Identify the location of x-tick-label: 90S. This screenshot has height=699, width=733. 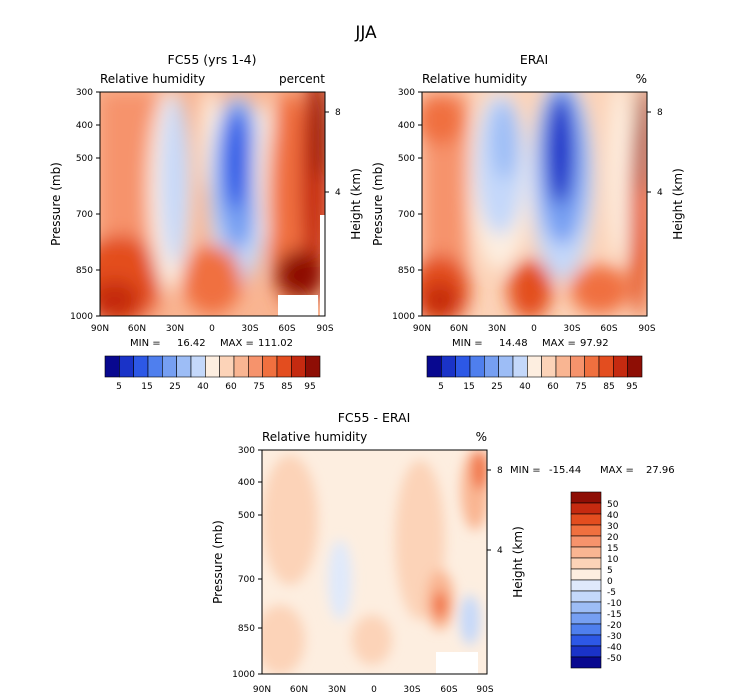
(324, 329).